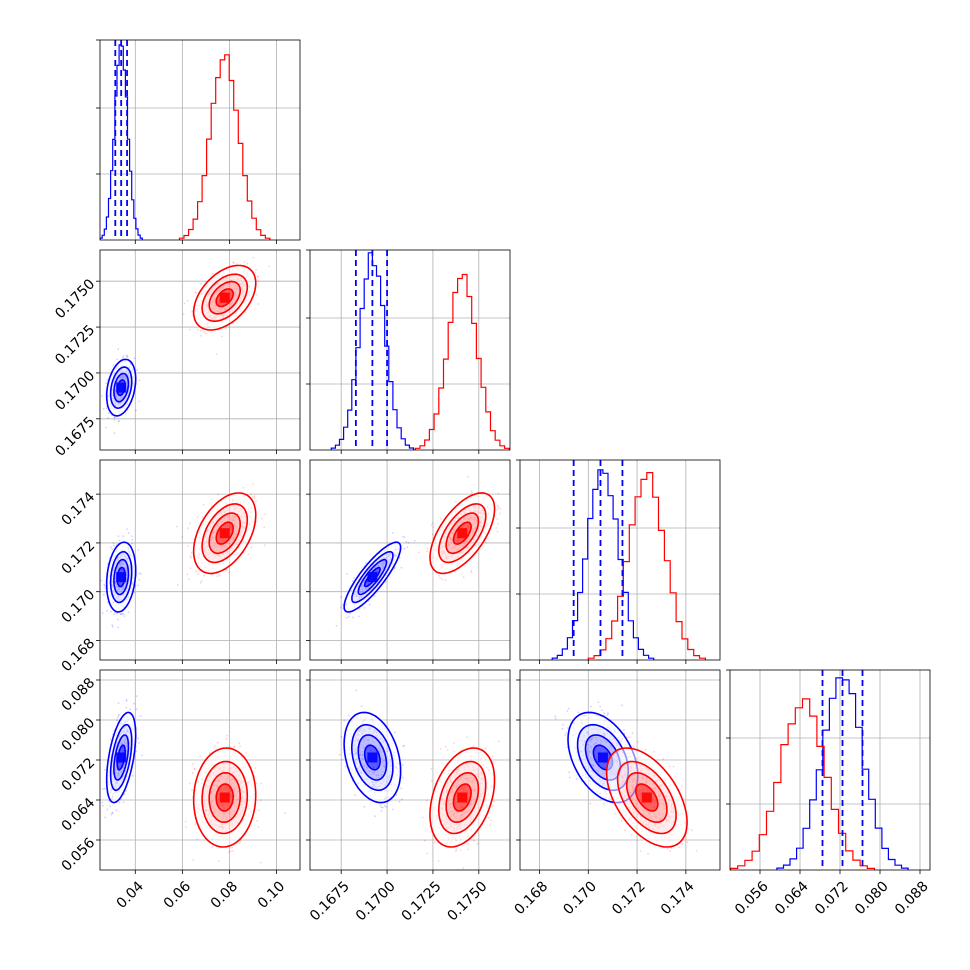  What do you see at coordinates (532, 898) in the screenshot?
I see `x-tick-label: 0.168` at bounding box center [532, 898].